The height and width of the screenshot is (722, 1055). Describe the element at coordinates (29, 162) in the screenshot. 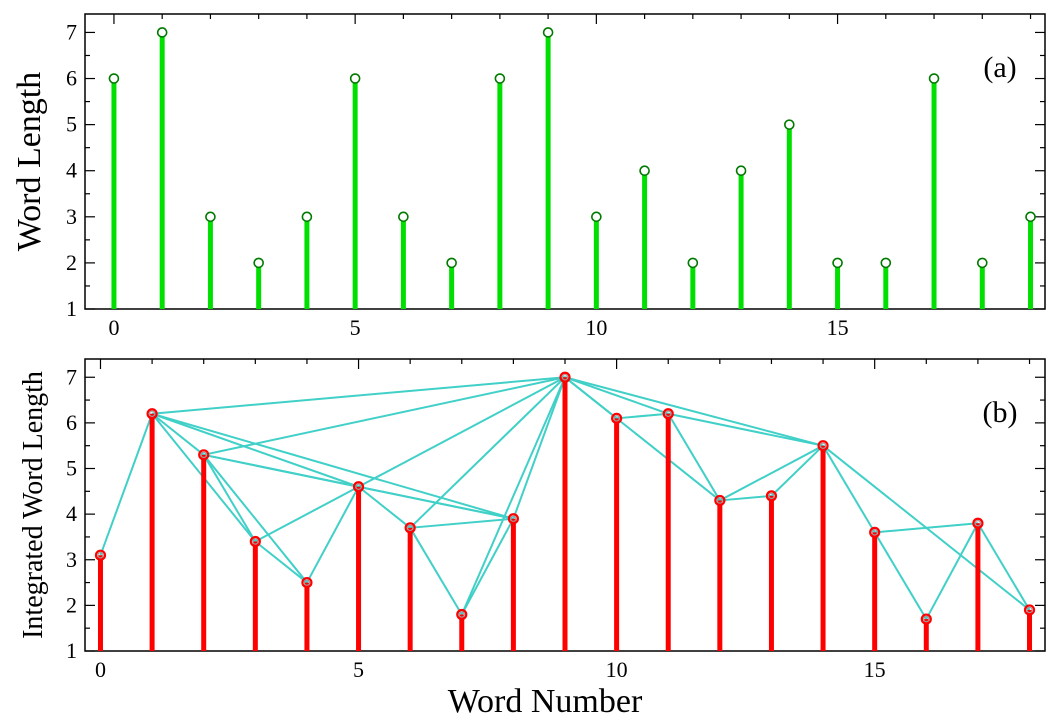

I see `y-axis-label: Word Length` at that location.